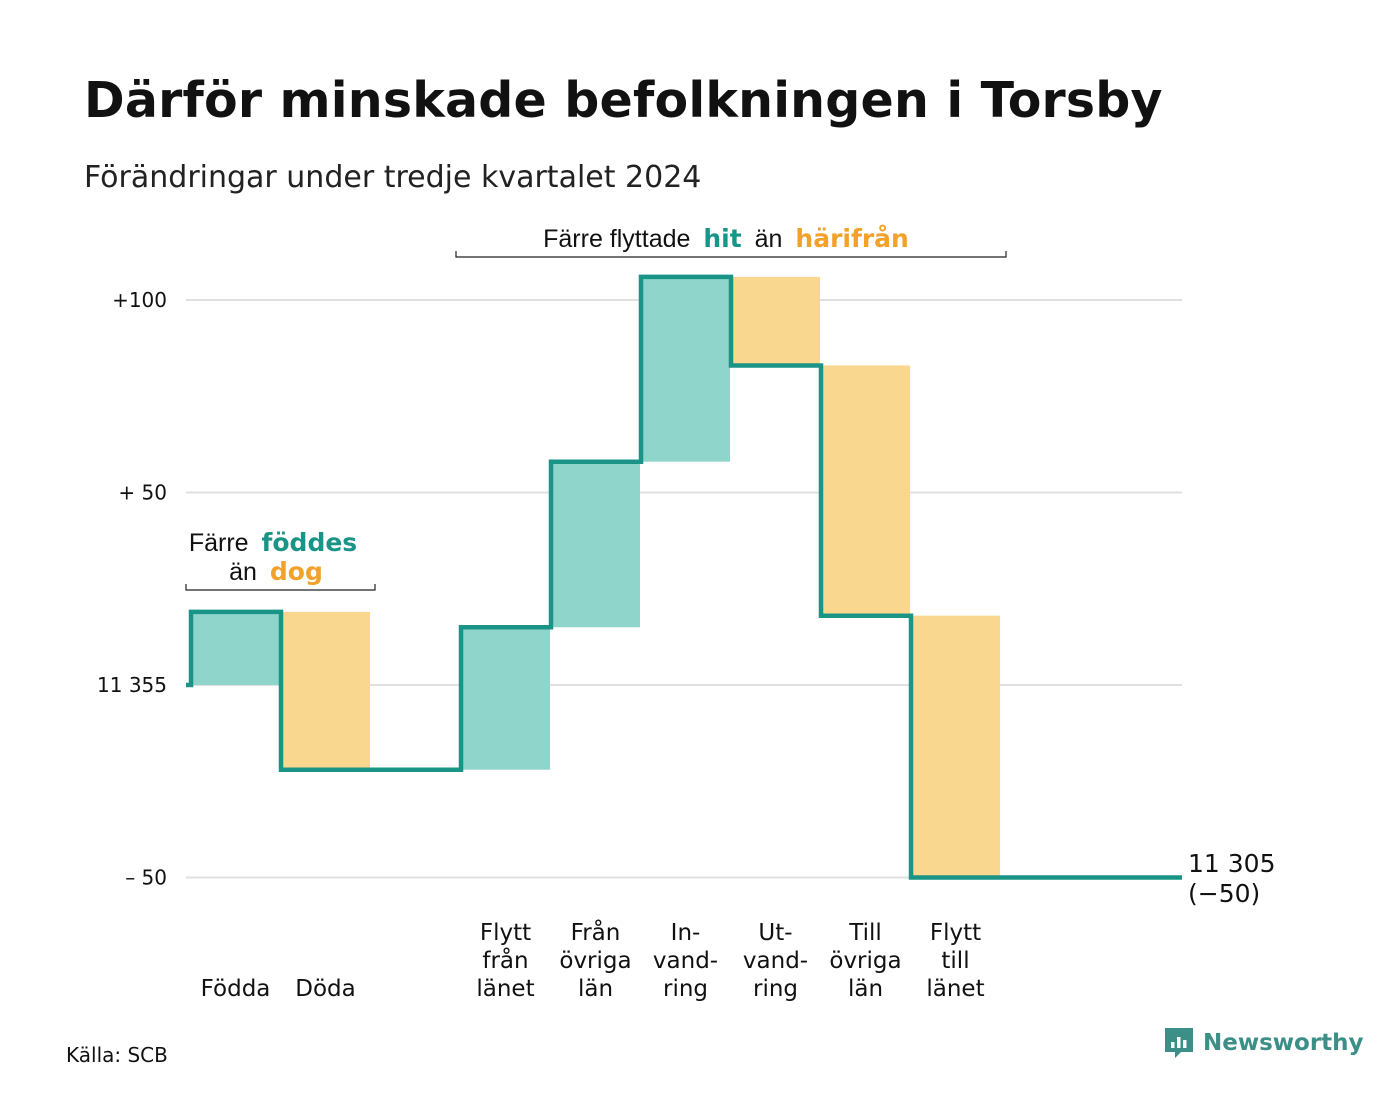 The height and width of the screenshot is (1120, 1400). I want to click on annotation-births-pre: Färre, so click(219, 543).